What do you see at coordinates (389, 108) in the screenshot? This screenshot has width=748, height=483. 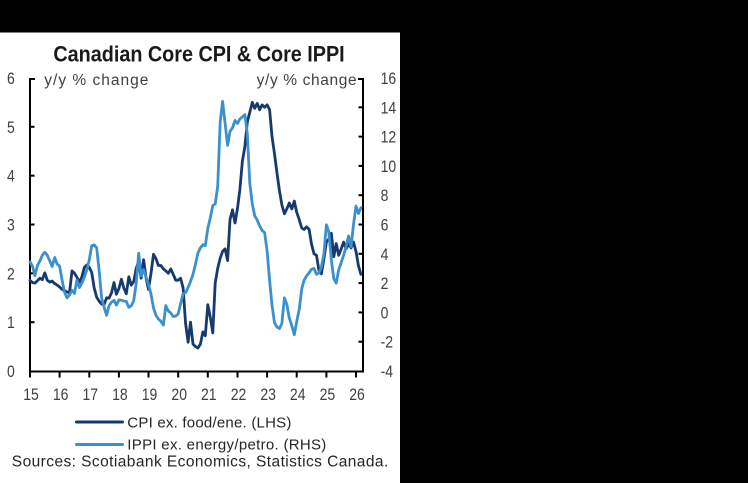 I see `svg-text: 14` at bounding box center [389, 108].